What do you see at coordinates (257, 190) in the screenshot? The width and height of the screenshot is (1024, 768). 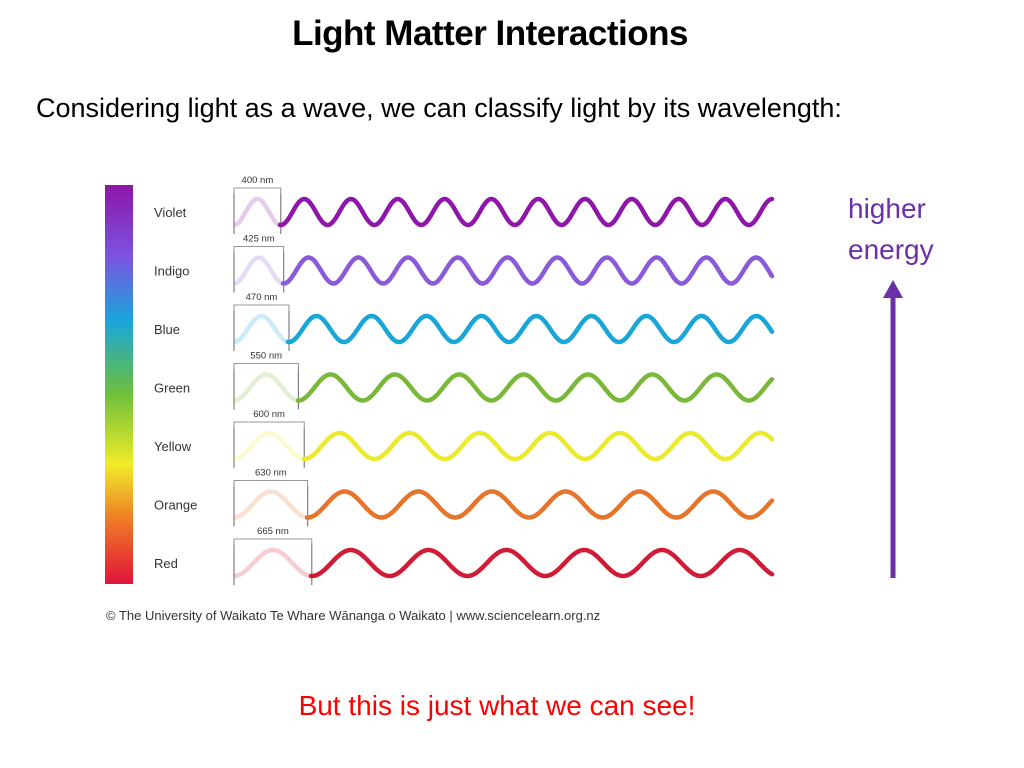 I see `wavelength-bracket-violet` at bounding box center [257, 190].